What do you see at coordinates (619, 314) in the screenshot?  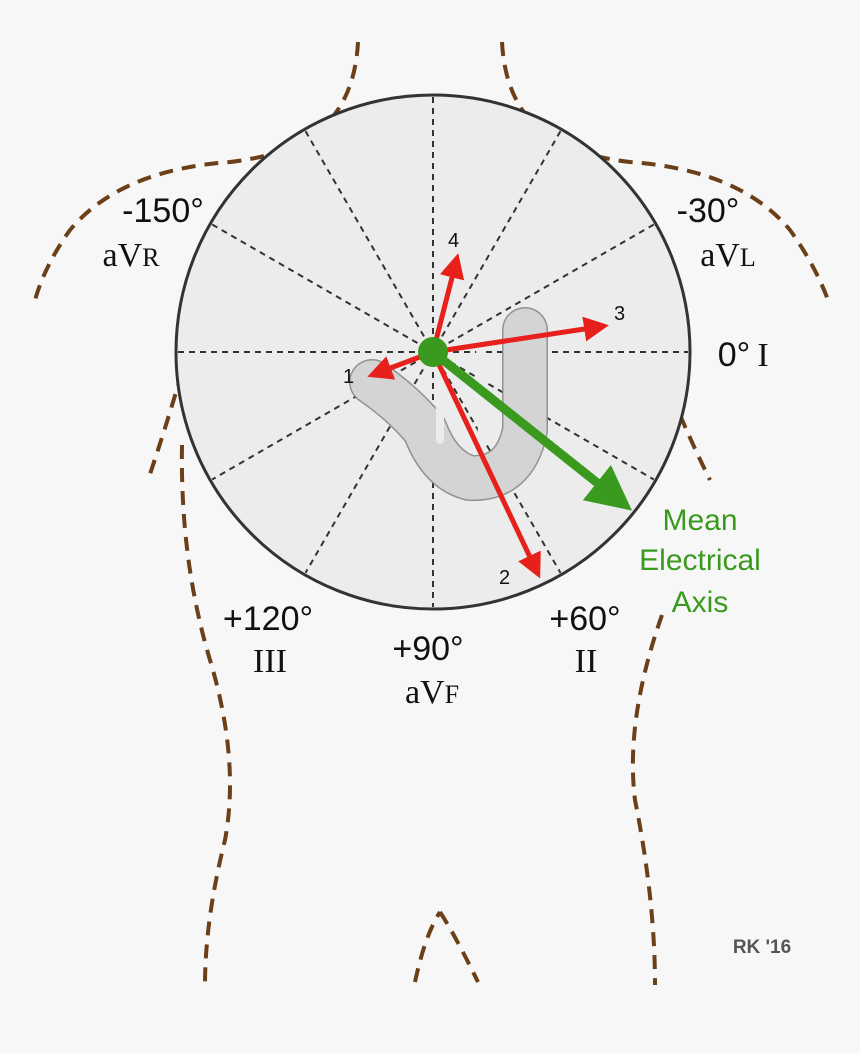 I see `vector-label: 3` at bounding box center [619, 314].